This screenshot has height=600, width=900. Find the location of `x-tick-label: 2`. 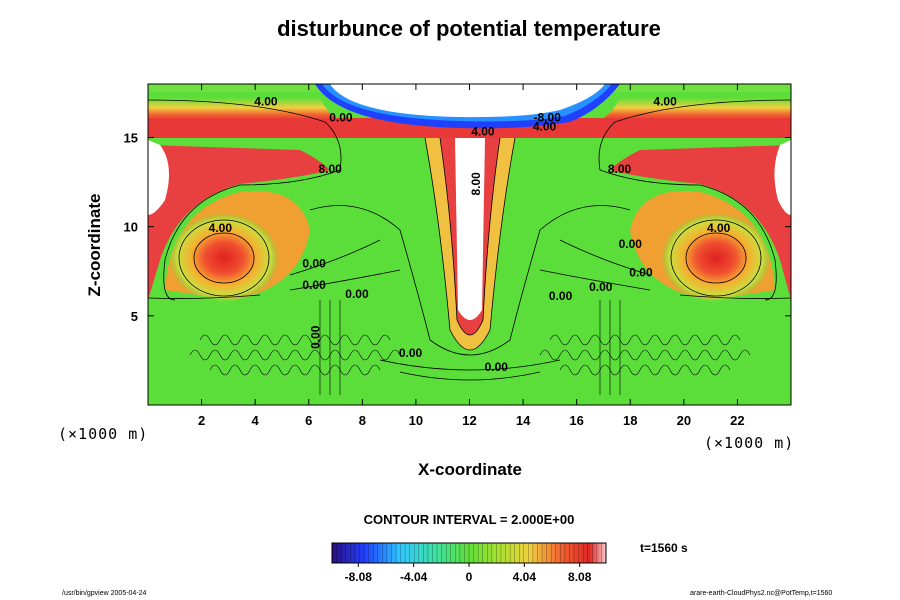

x-tick-label: 2 is located at coordinates (201, 420).